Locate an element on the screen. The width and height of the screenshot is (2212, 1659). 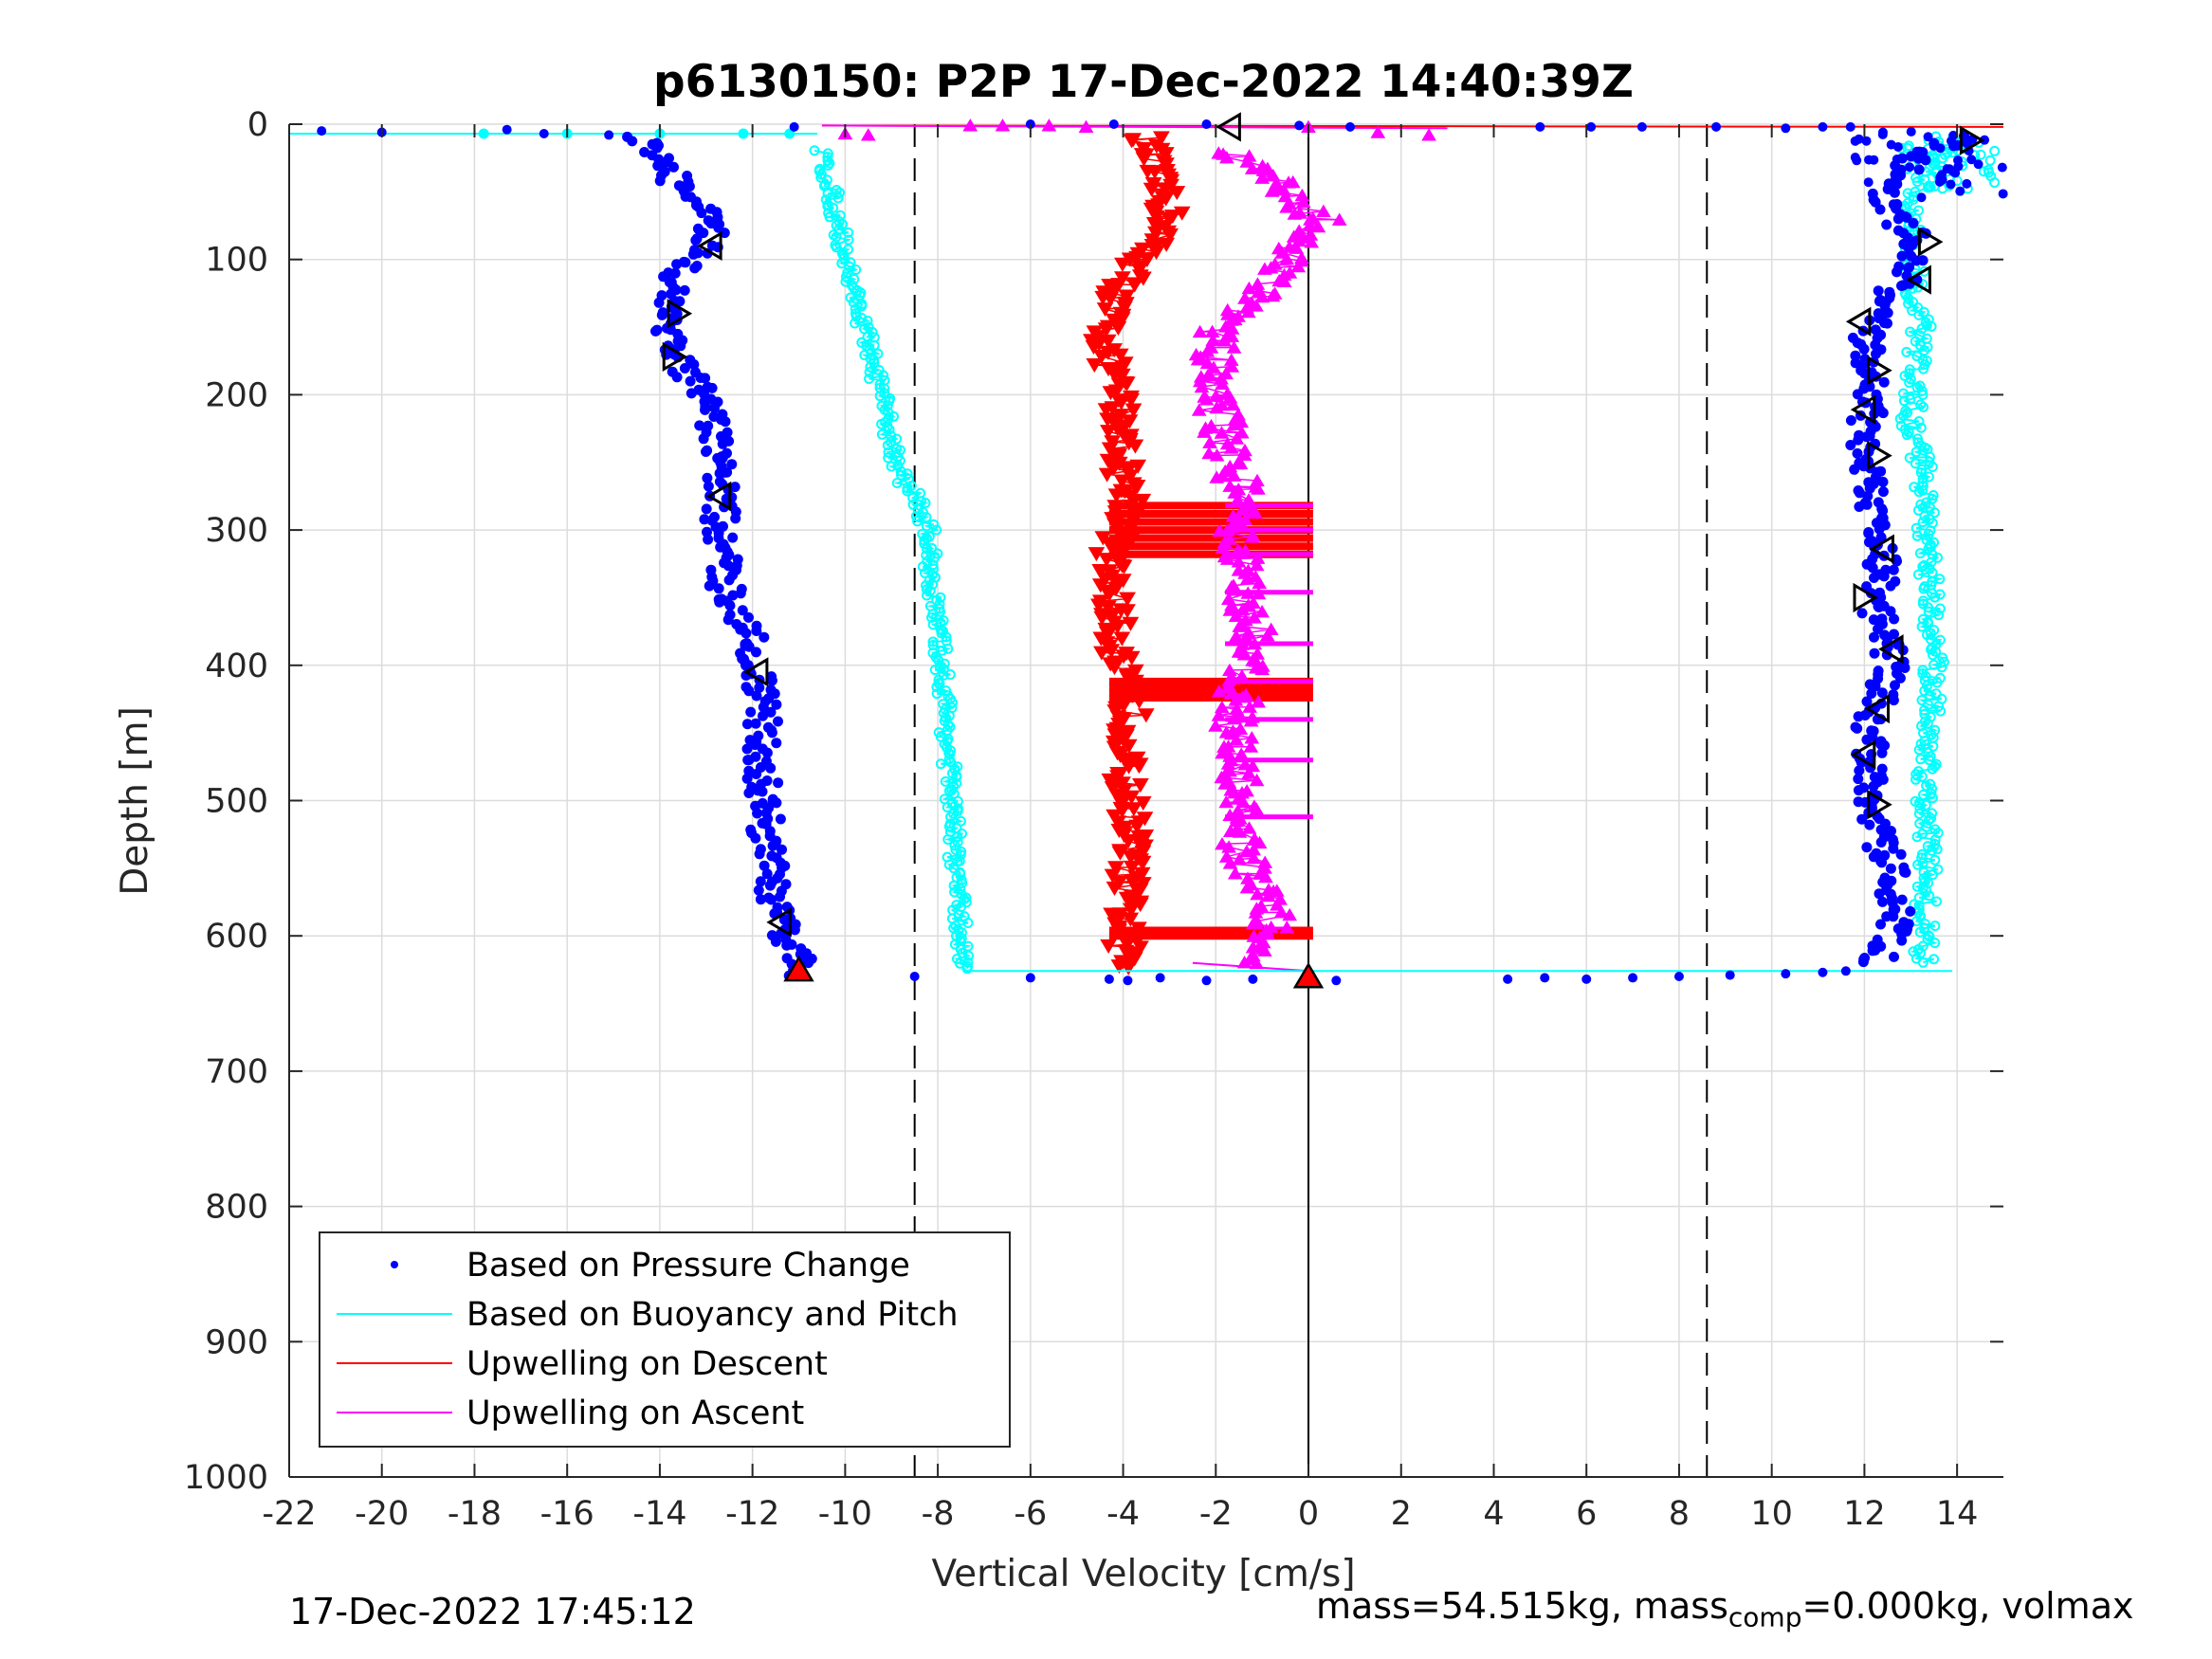
x-tick-label: -8 is located at coordinates (938, 1514).